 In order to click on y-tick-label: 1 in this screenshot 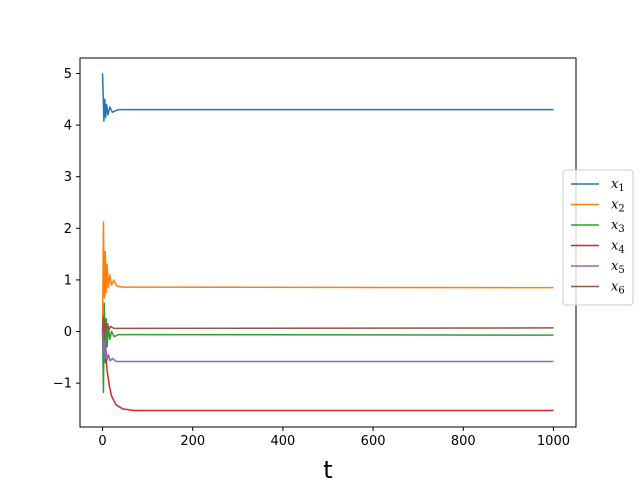, I will do `click(68, 280)`.